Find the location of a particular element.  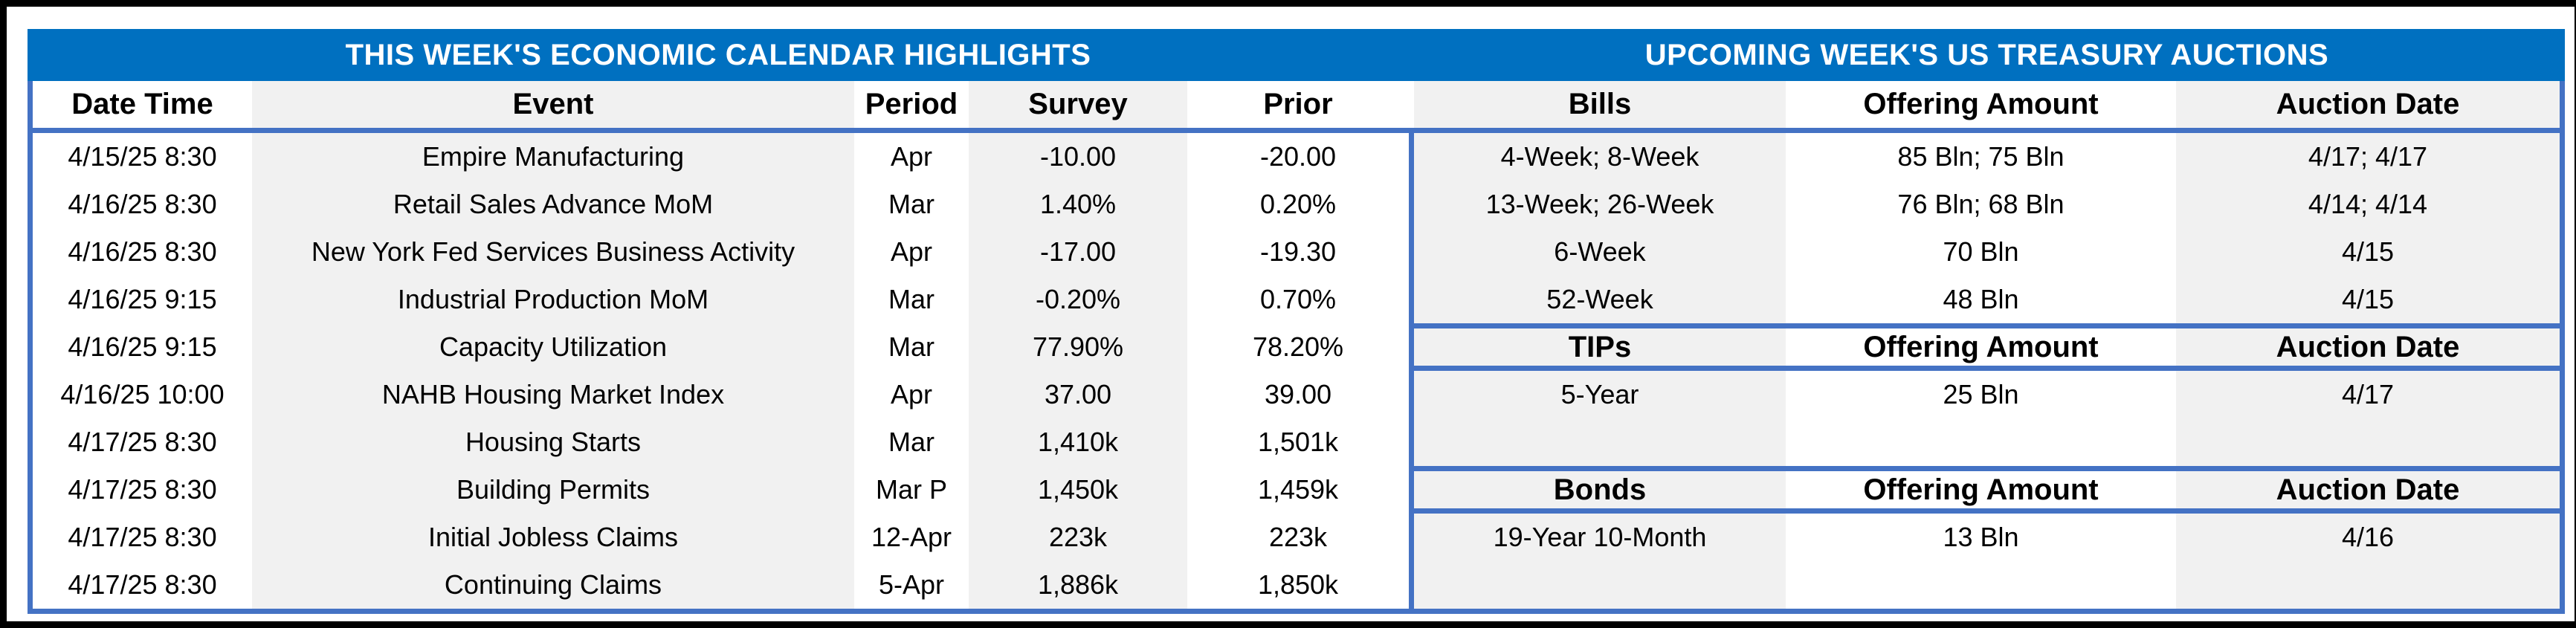

calendar-cell-event: Building Permits is located at coordinates (553, 490).